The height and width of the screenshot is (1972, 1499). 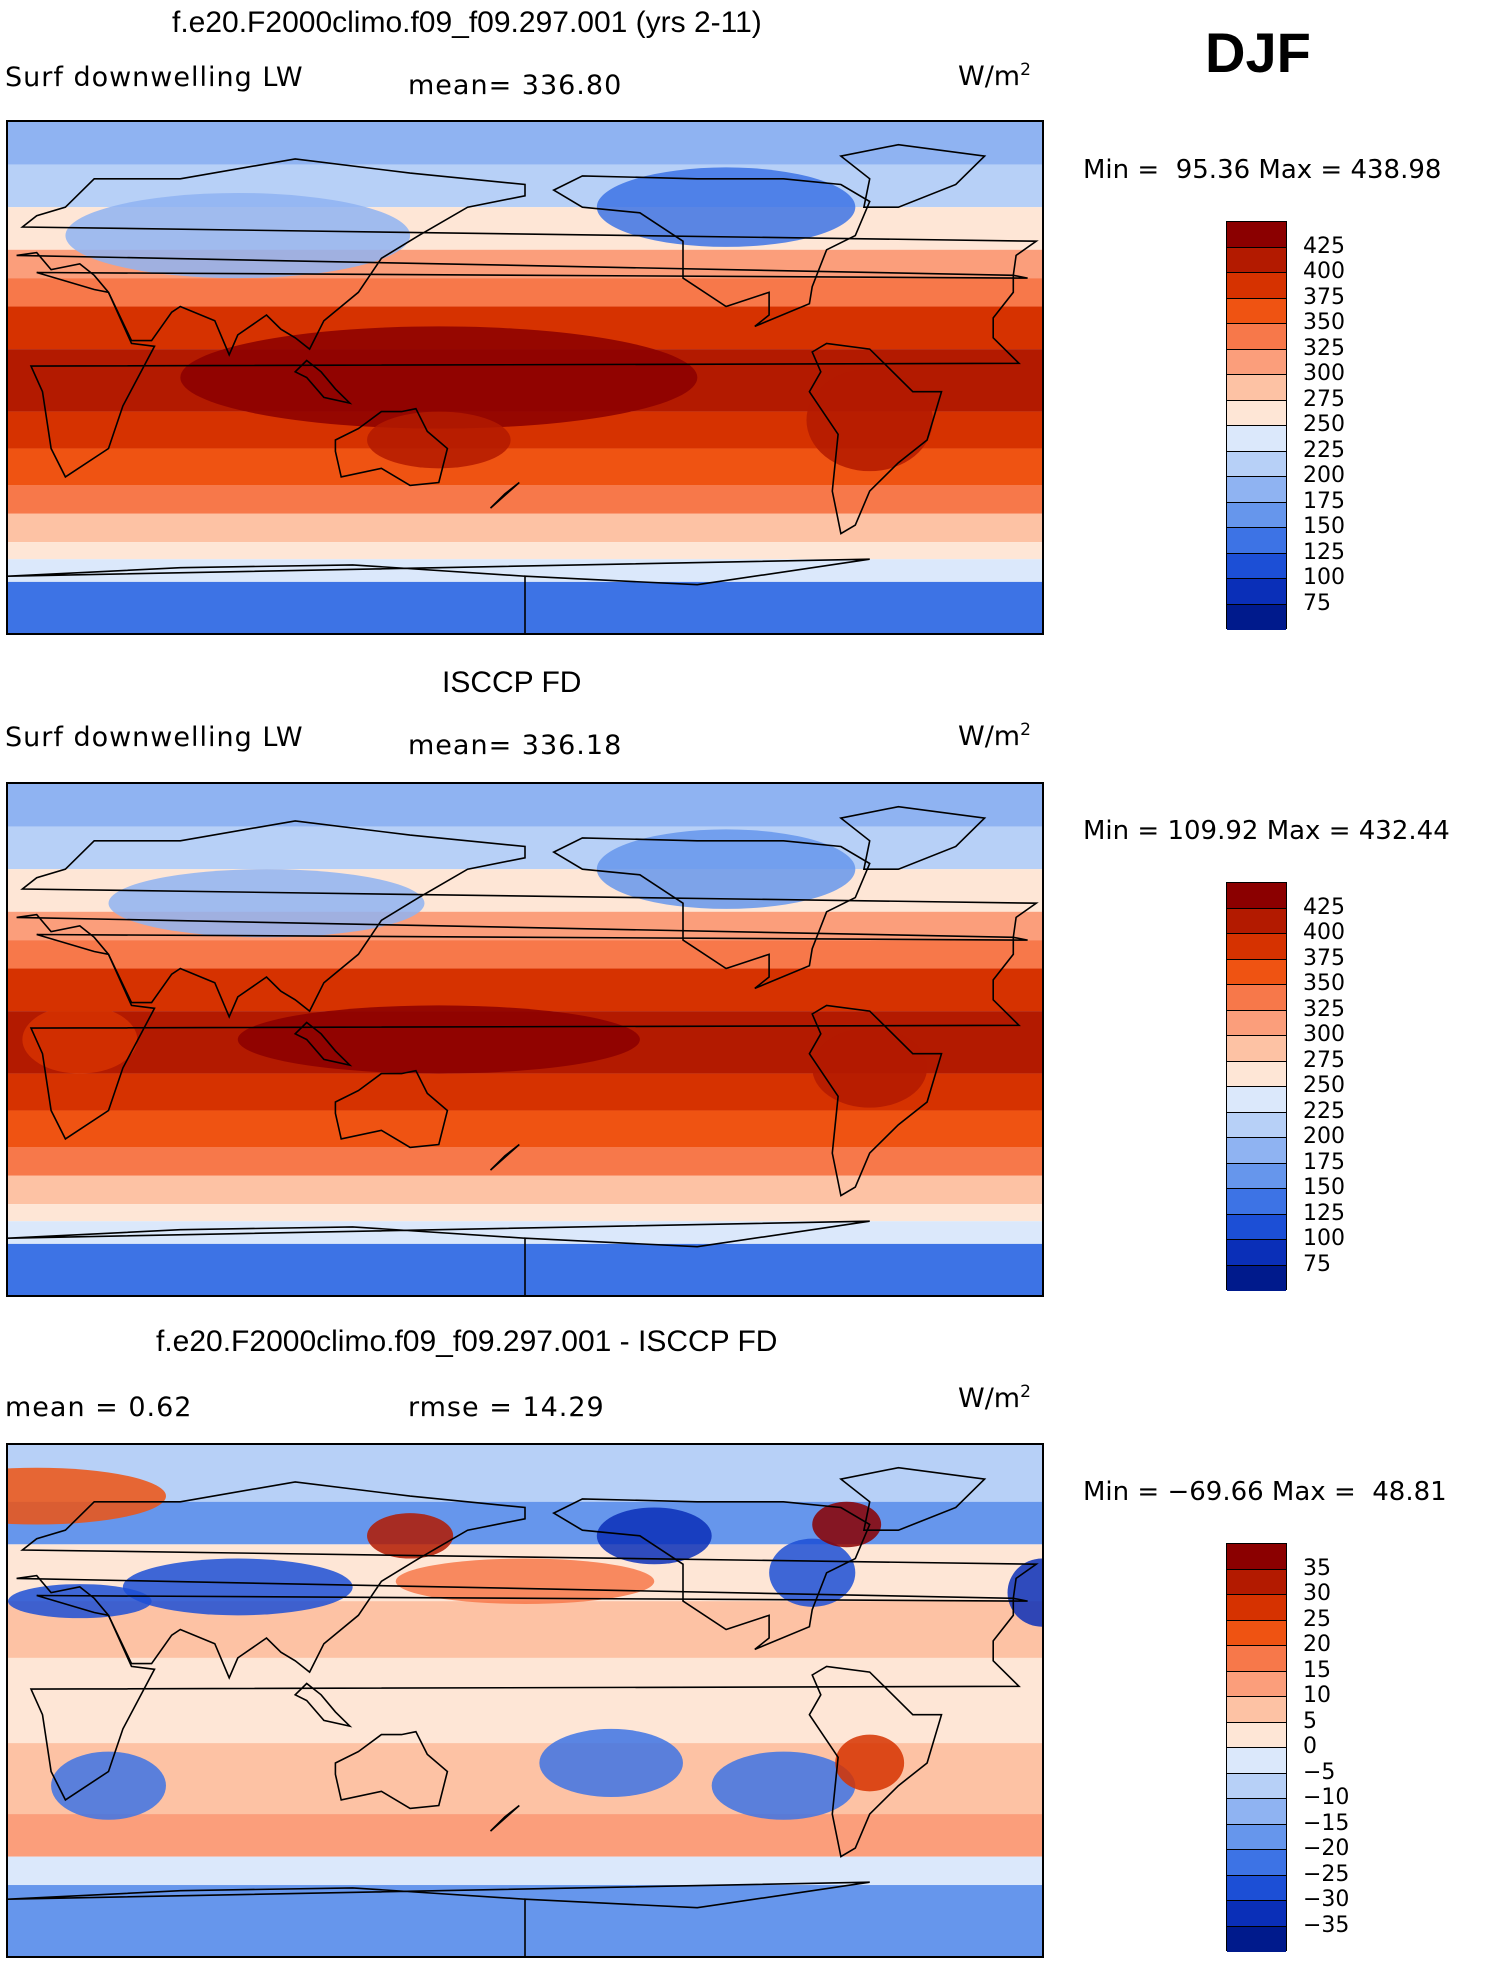 What do you see at coordinates (1317, 1593) in the screenshot?
I see `colorbar-label: 30` at bounding box center [1317, 1593].